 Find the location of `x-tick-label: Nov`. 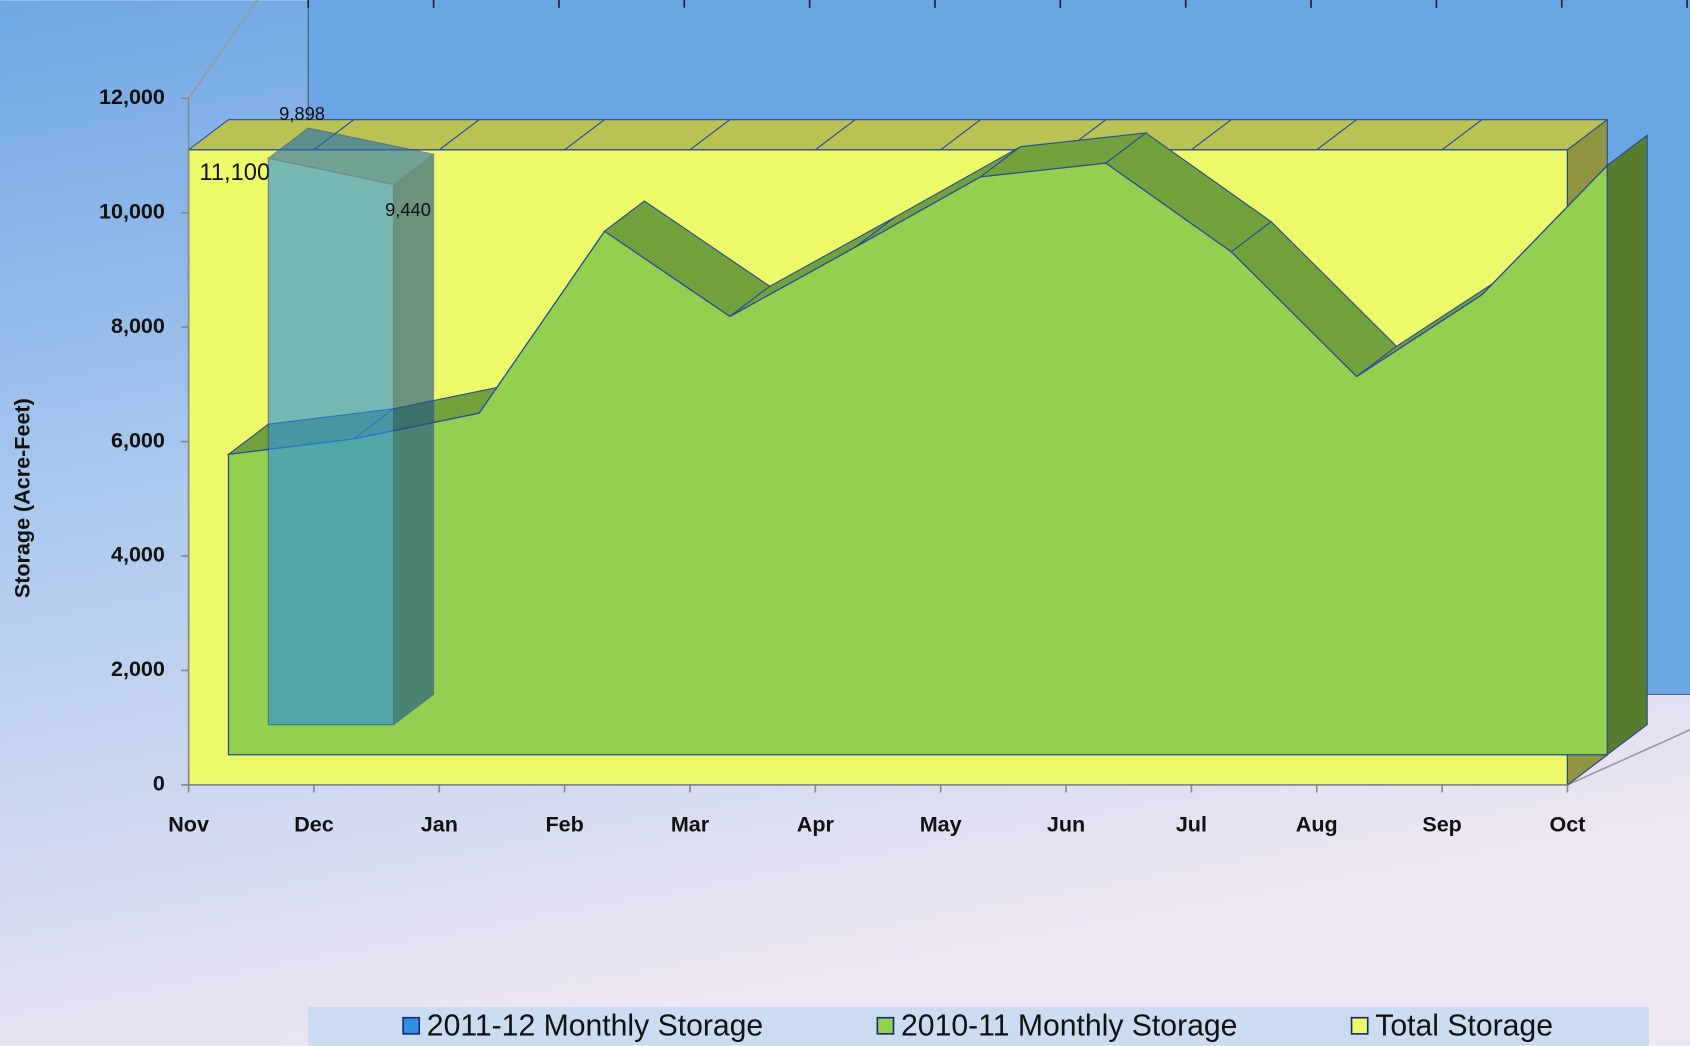

x-tick-label: Nov is located at coordinates (188, 824).